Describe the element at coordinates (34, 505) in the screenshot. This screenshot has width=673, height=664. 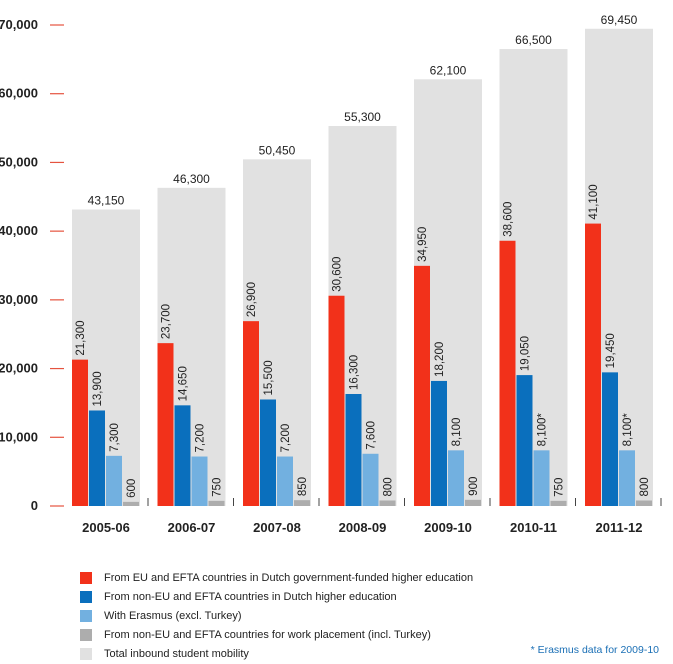
I see `y-tick-label: 0` at that location.